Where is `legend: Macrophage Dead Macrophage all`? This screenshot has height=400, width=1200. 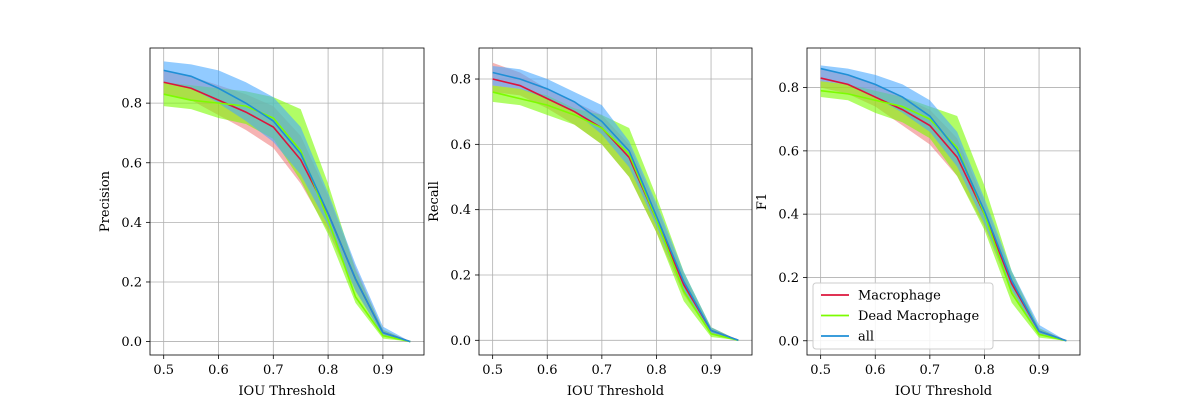
legend: Macrophage Dead Macrophage all is located at coordinates (903, 316).